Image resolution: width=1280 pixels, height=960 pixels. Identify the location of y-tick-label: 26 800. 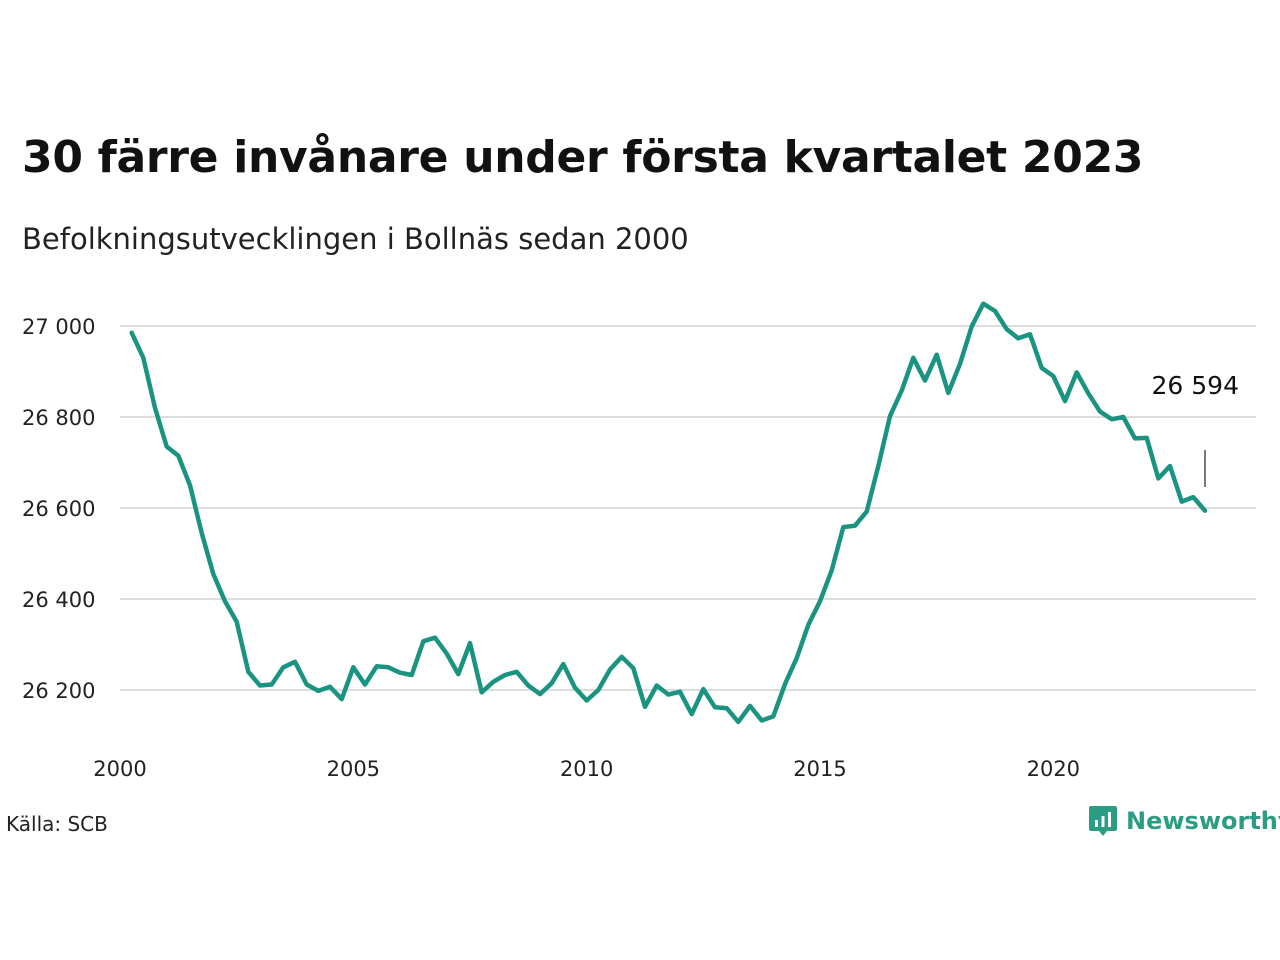
(58, 418).